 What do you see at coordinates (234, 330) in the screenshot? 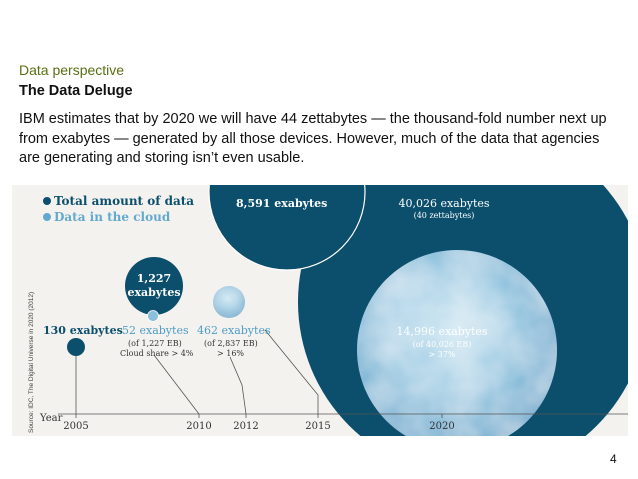
I see `label-cloud-2012-value: 462 exabytes` at bounding box center [234, 330].